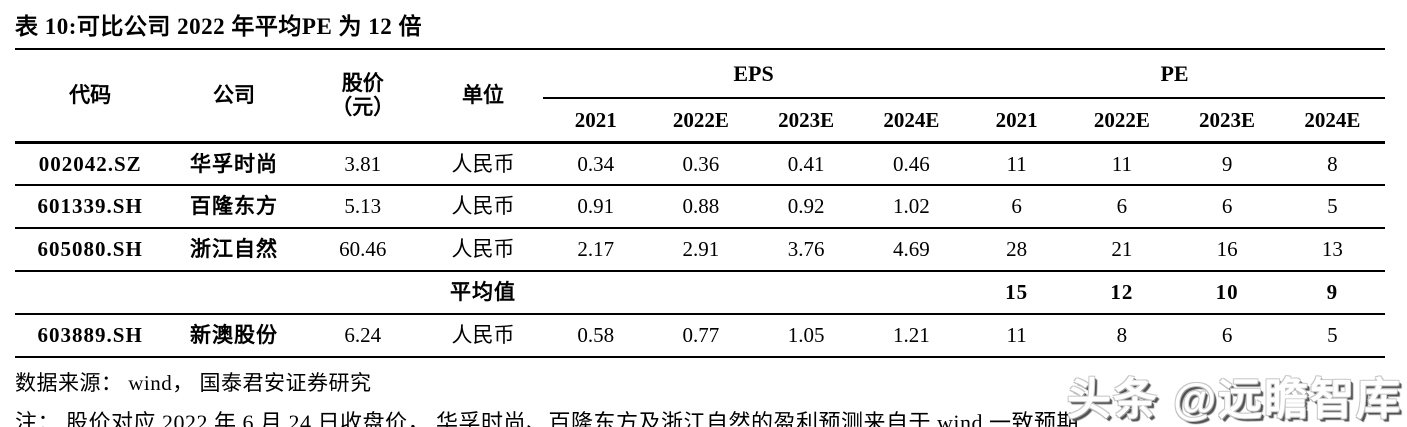 This screenshot has width=1407, height=427. I want to click on eps-value-cell: 0.77, so click(701, 336).